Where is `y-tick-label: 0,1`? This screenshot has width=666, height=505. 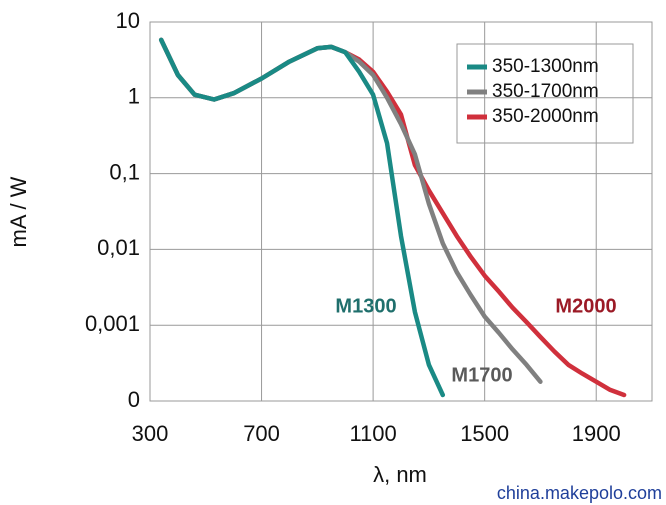
y-tick-label: 0,1 is located at coordinates (124, 171).